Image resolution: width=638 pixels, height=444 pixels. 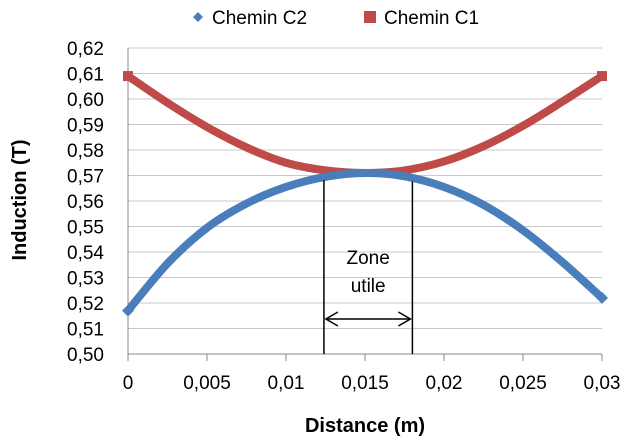 I want to click on x-tick-label: 0,015, so click(x=365, y=383).